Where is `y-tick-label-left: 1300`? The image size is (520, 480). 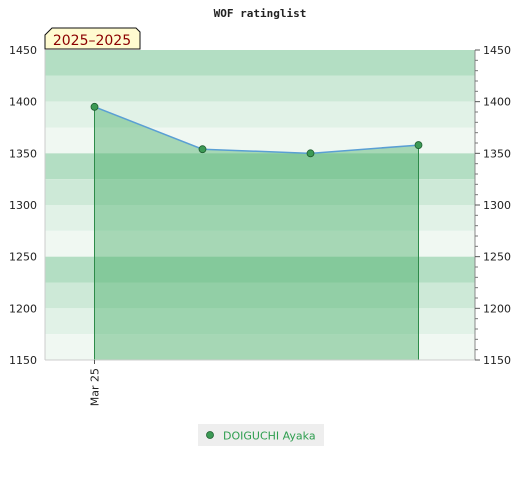
y-tick-label-left: 1300 is located at coordinates (23, 205).